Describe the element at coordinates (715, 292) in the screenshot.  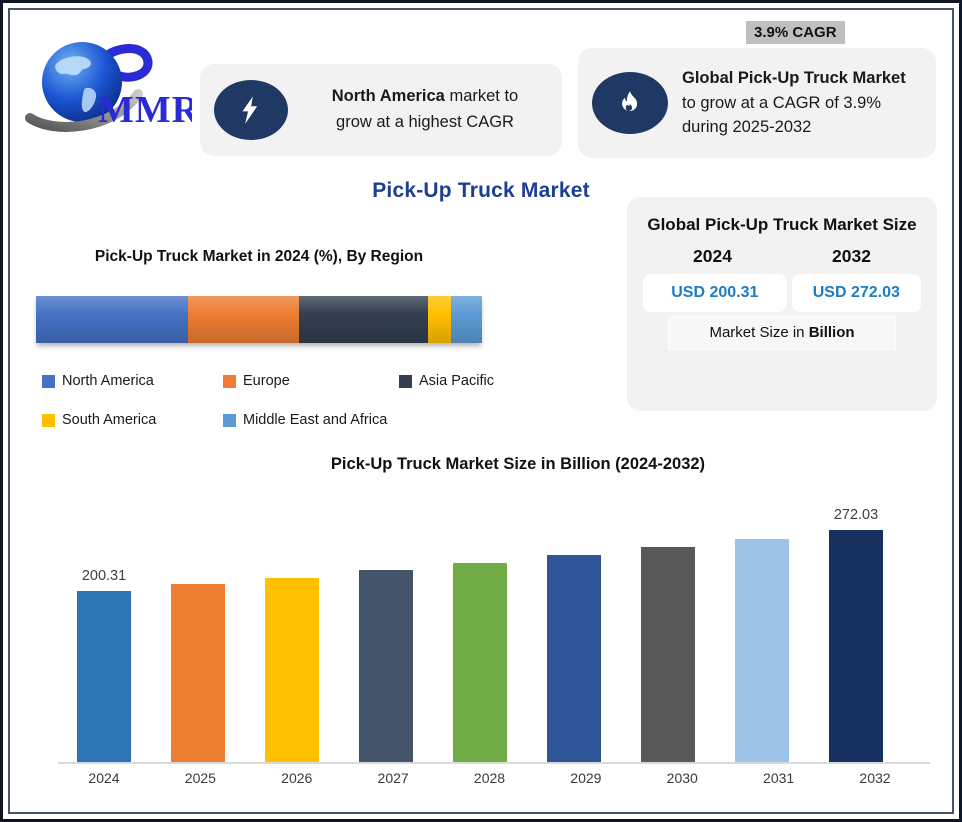
I see `value-2024: USD 200.31` at that location.